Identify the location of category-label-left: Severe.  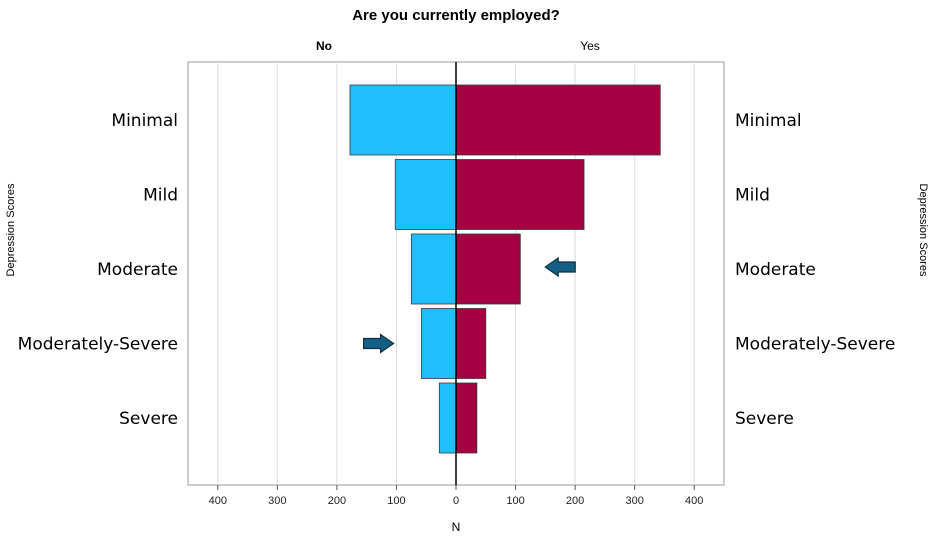
(148, 419).